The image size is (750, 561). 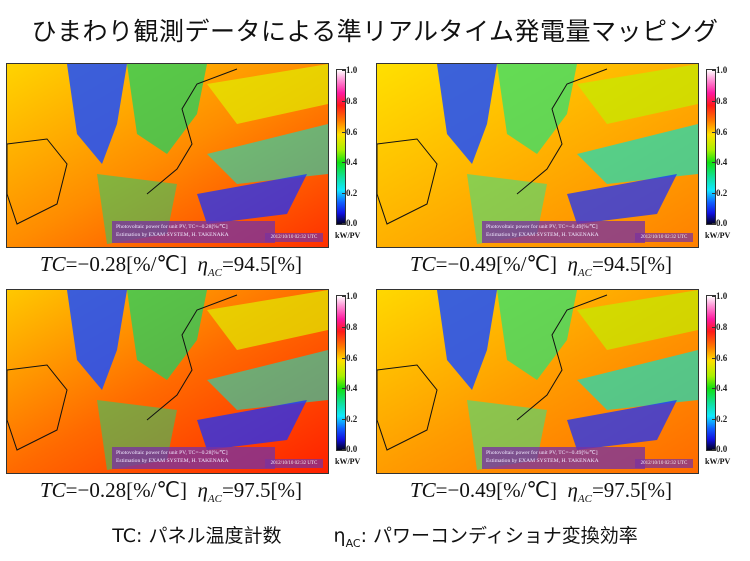 I want to click on legend-eta-symbol: η, so click(x=339, y=536).